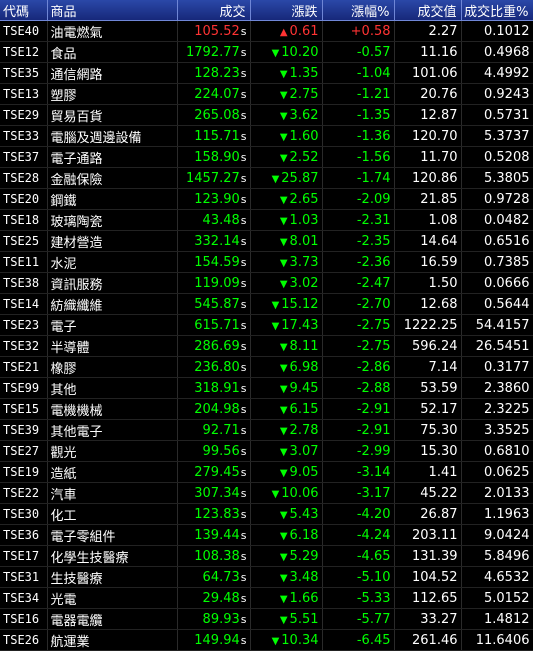  I want to click on table-row: TSE12 食品 1792.77s ▼ 10.20 -0.57 11.16 0.4968, so click(266, 52).